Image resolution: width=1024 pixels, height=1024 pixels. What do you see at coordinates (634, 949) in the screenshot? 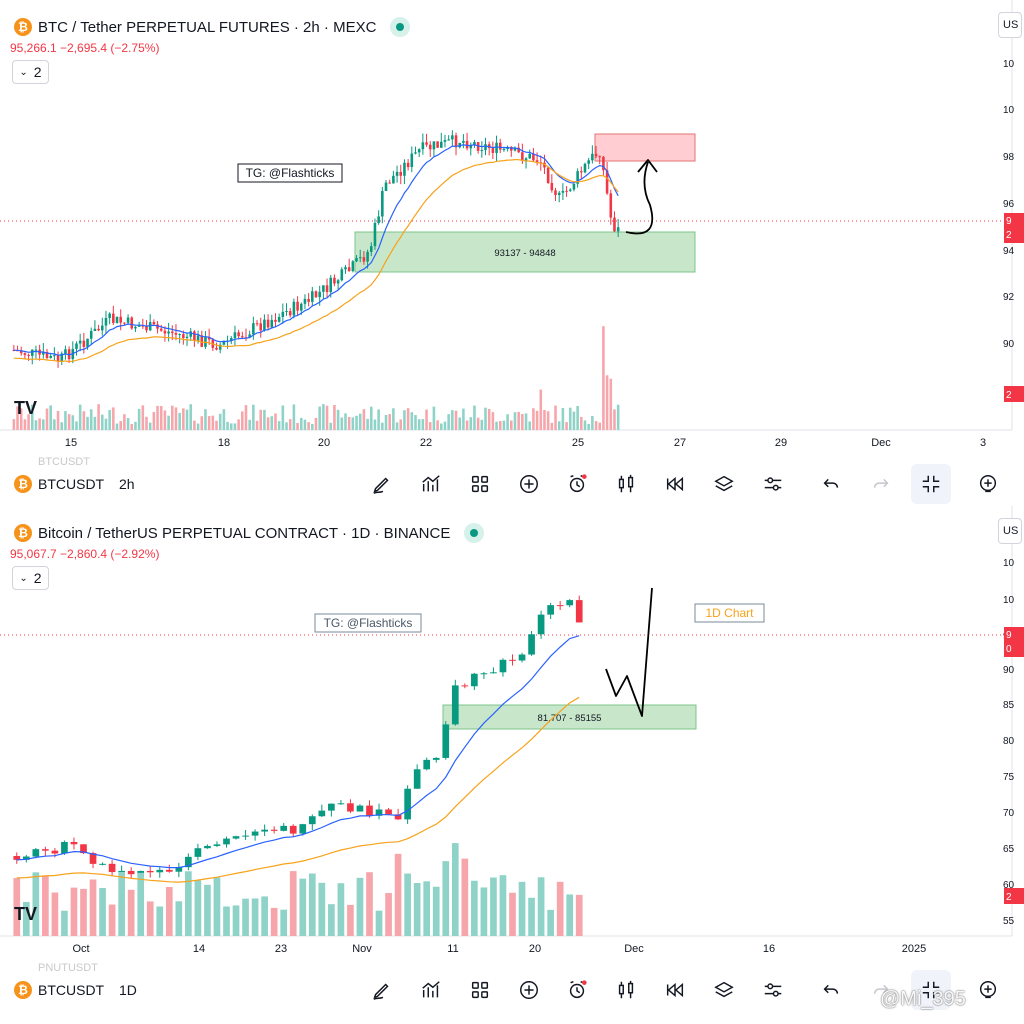
I see `time-axis-label: Dec` at bounding box center [634, 949].